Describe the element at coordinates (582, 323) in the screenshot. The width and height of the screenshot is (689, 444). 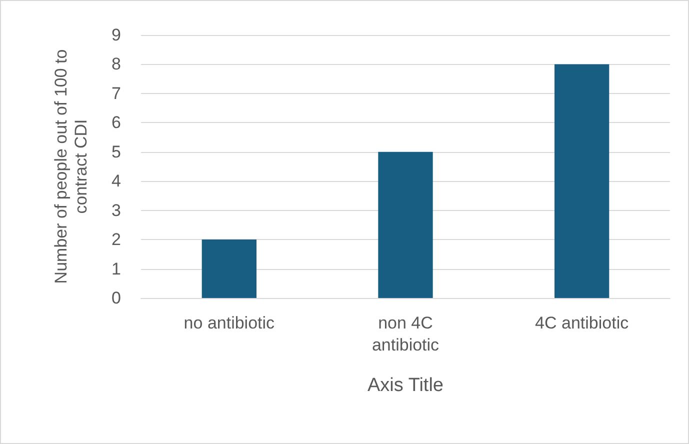
I see `x-tick-label: 4C antibiotic` at that location.